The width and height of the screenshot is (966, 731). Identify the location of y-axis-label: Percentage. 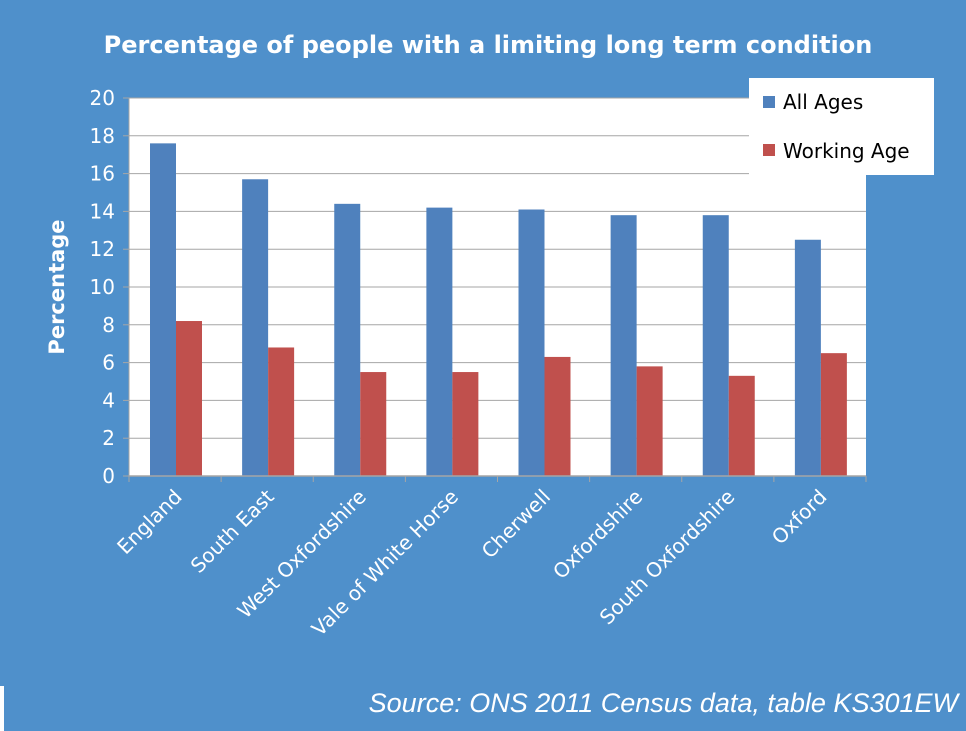
(57, 286).